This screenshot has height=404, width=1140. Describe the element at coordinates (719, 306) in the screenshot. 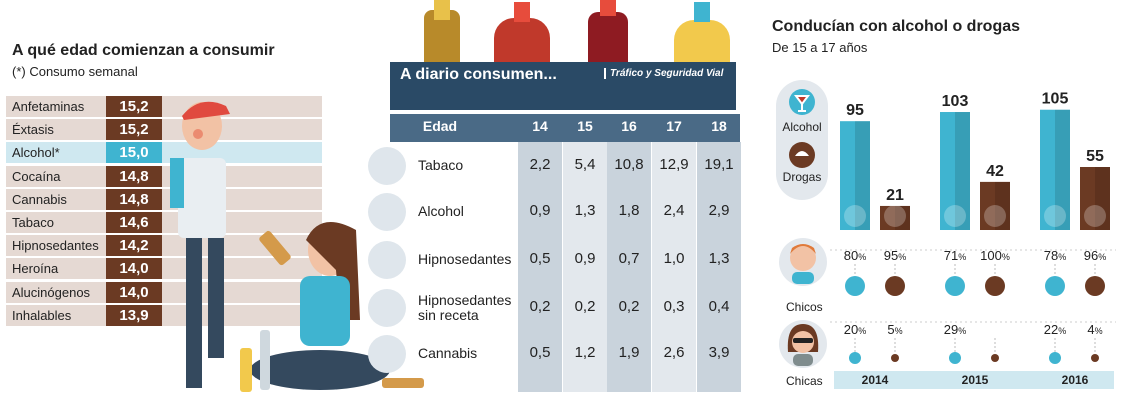

I see `table-cell: 0,4` at that location.